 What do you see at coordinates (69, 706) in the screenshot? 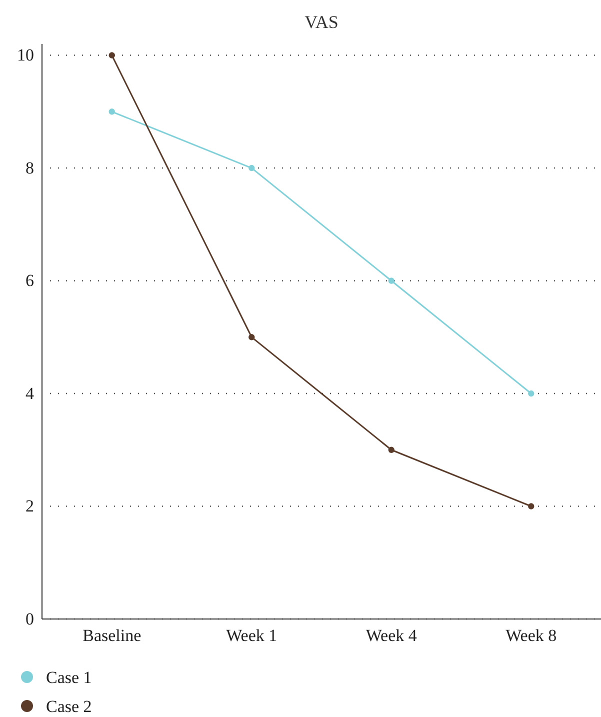
I see `legend-label: Case 2` at bounding box center [69, 706].